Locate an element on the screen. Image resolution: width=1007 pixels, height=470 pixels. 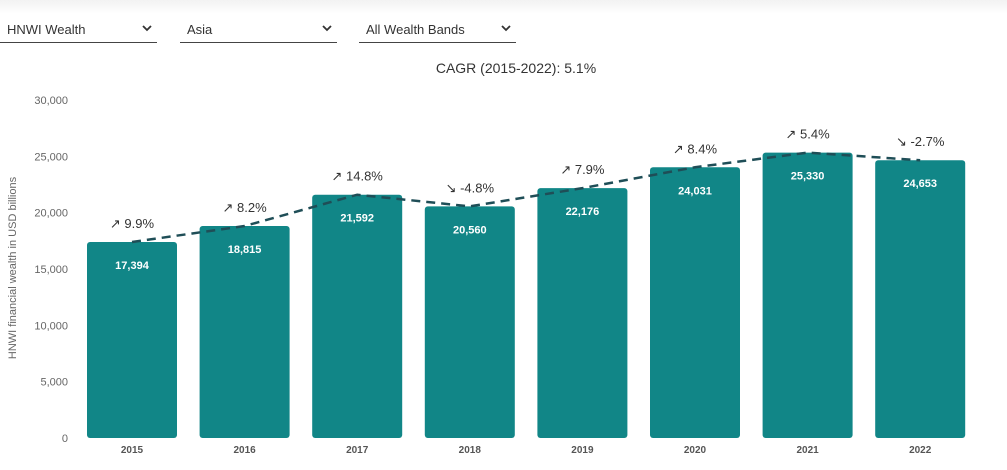
growth-label: ↘ -4.8% is located at coordinates (470, 187).